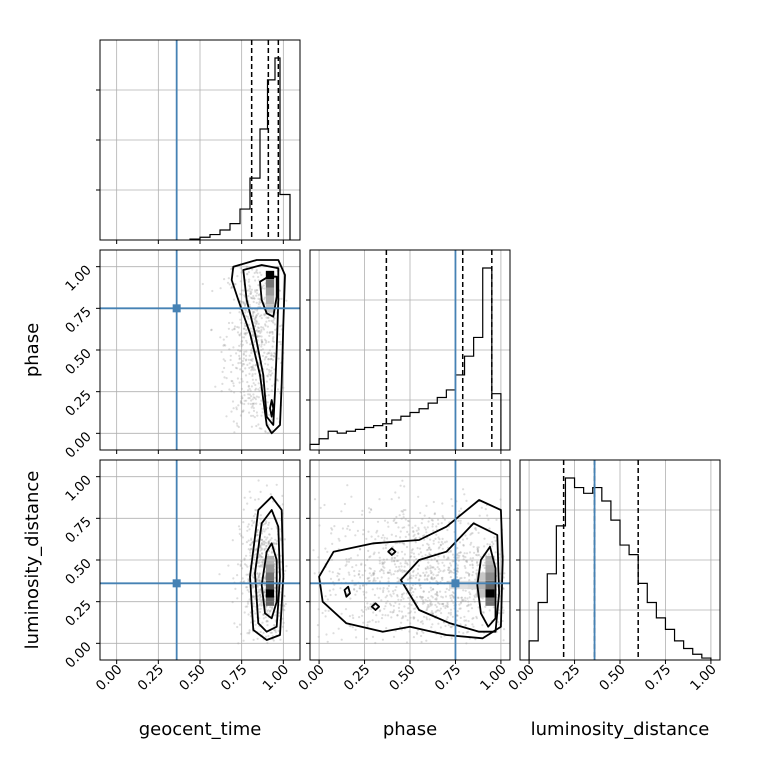 The width and height of the screenshot is (760, 760). Describe the element at coordinates (32, 350) in the screenshot. I see `ylabel-phase: phase` at that location.